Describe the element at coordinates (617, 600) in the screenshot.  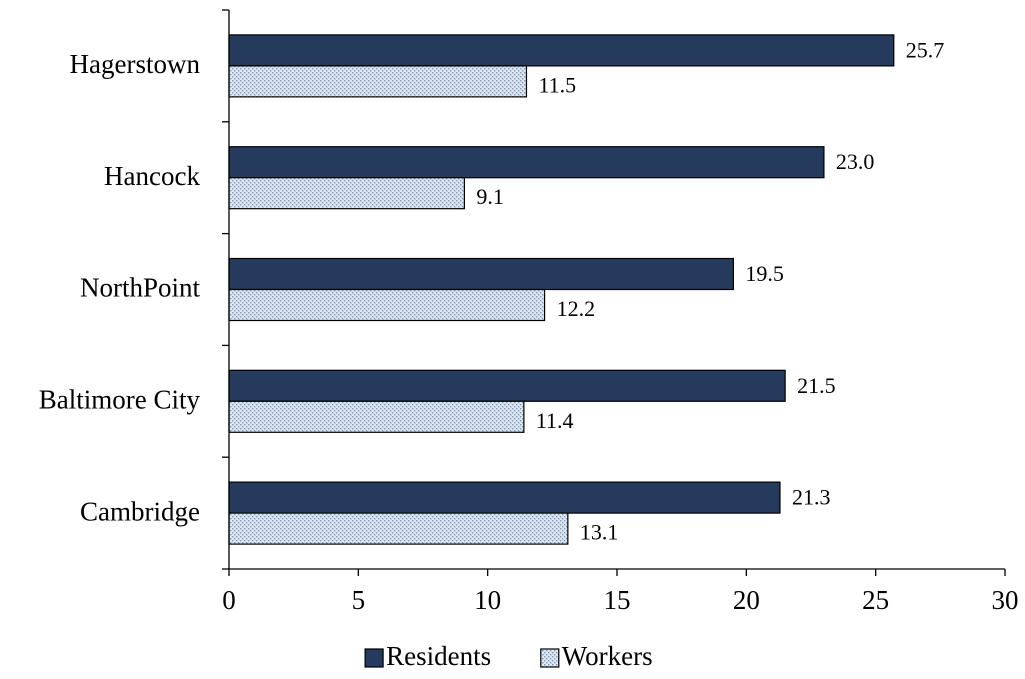
I see `x-tick-label-15: 15` at that location.